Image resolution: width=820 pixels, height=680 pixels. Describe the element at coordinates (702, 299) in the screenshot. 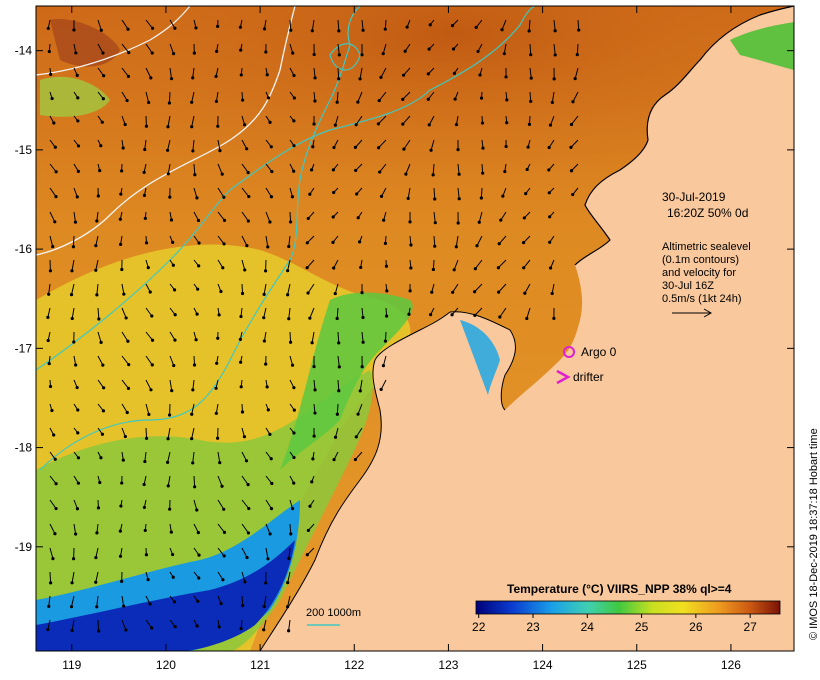

I see `sealevel-line: 0.5m/s (1kt 24h)` at that location.